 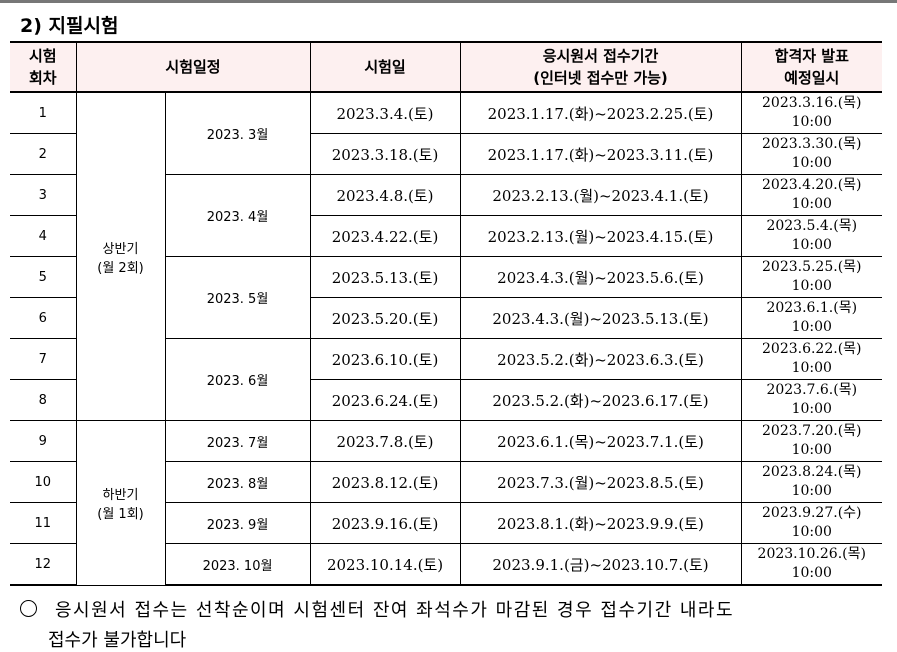 I want to click on announce-datetime: 2023.6.1.(목) 10:00, so click(x=811, y=318).